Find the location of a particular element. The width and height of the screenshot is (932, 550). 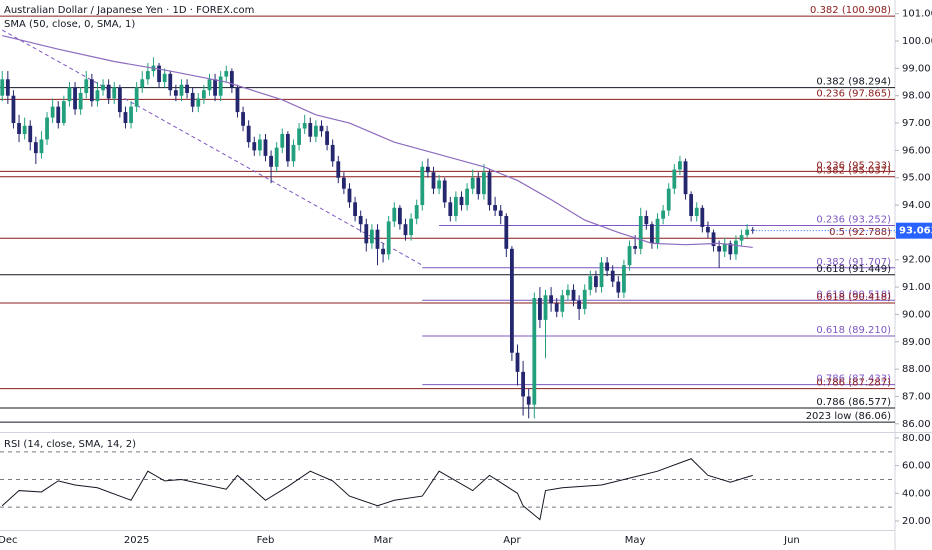

y-tick-label: 90.00 is located at coordinates (916, 314).